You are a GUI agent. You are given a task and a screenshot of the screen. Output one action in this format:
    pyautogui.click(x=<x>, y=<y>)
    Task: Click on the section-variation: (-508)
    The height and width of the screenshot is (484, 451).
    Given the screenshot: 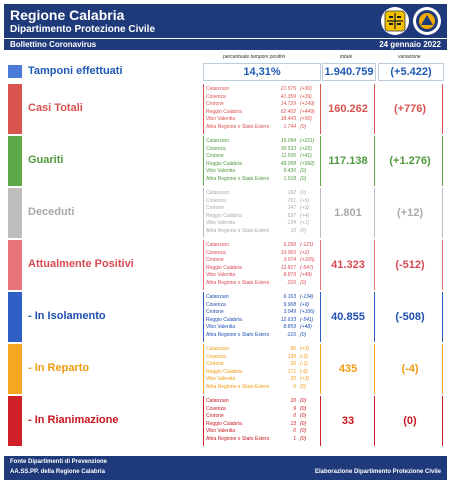 What is the action you would take?
    pyautogui.click(x=410, y=317)
    